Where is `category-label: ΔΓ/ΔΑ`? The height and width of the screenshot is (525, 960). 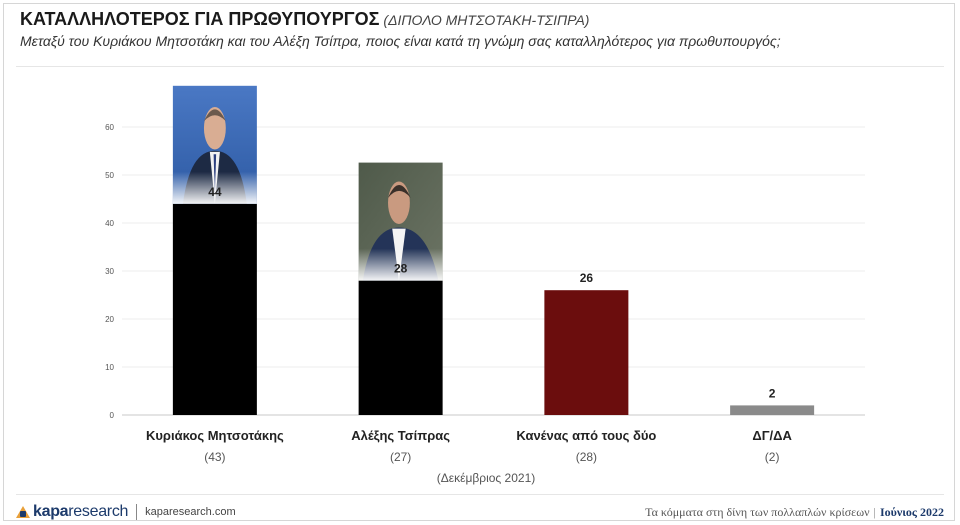
category-label: ΔΓ/ΔΑ is located at coordinates (772, 435).